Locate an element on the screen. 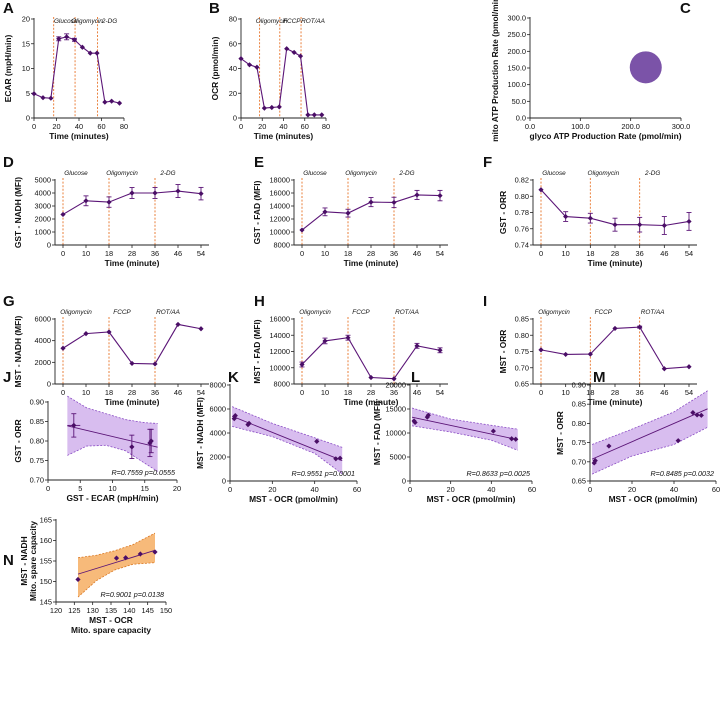 The width and height of the screenshot is (723, 723). y-tick-label: 40 is located at coordinates (233, 68).